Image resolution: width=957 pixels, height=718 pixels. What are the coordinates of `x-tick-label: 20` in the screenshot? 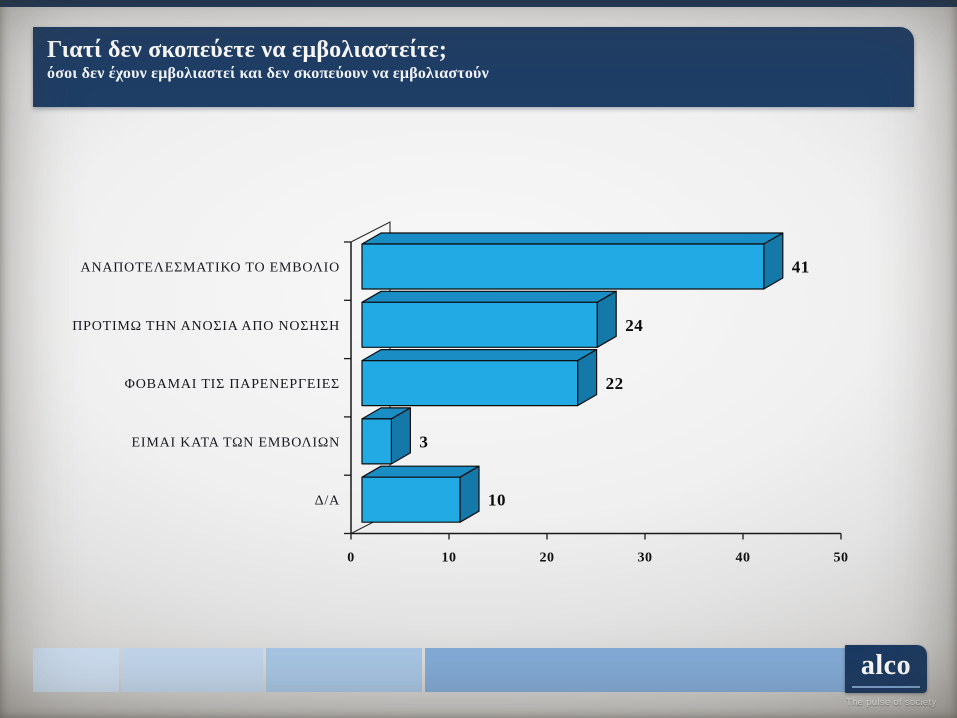 It's located at (547, 558).